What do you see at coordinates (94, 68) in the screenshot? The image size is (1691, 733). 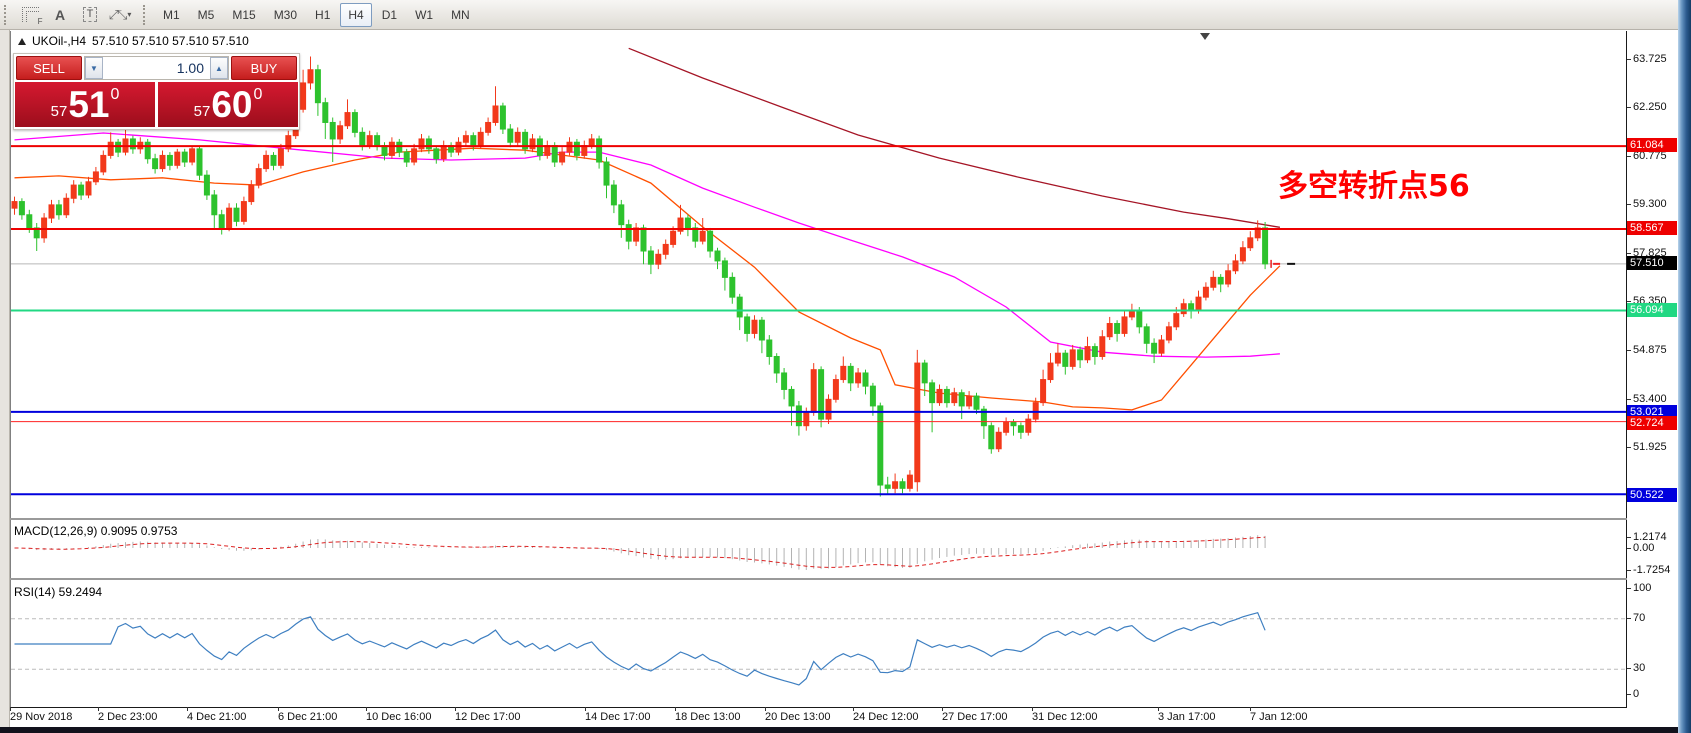 I see `volume-decrease-button: ▼` at bounding box center [94, 68].